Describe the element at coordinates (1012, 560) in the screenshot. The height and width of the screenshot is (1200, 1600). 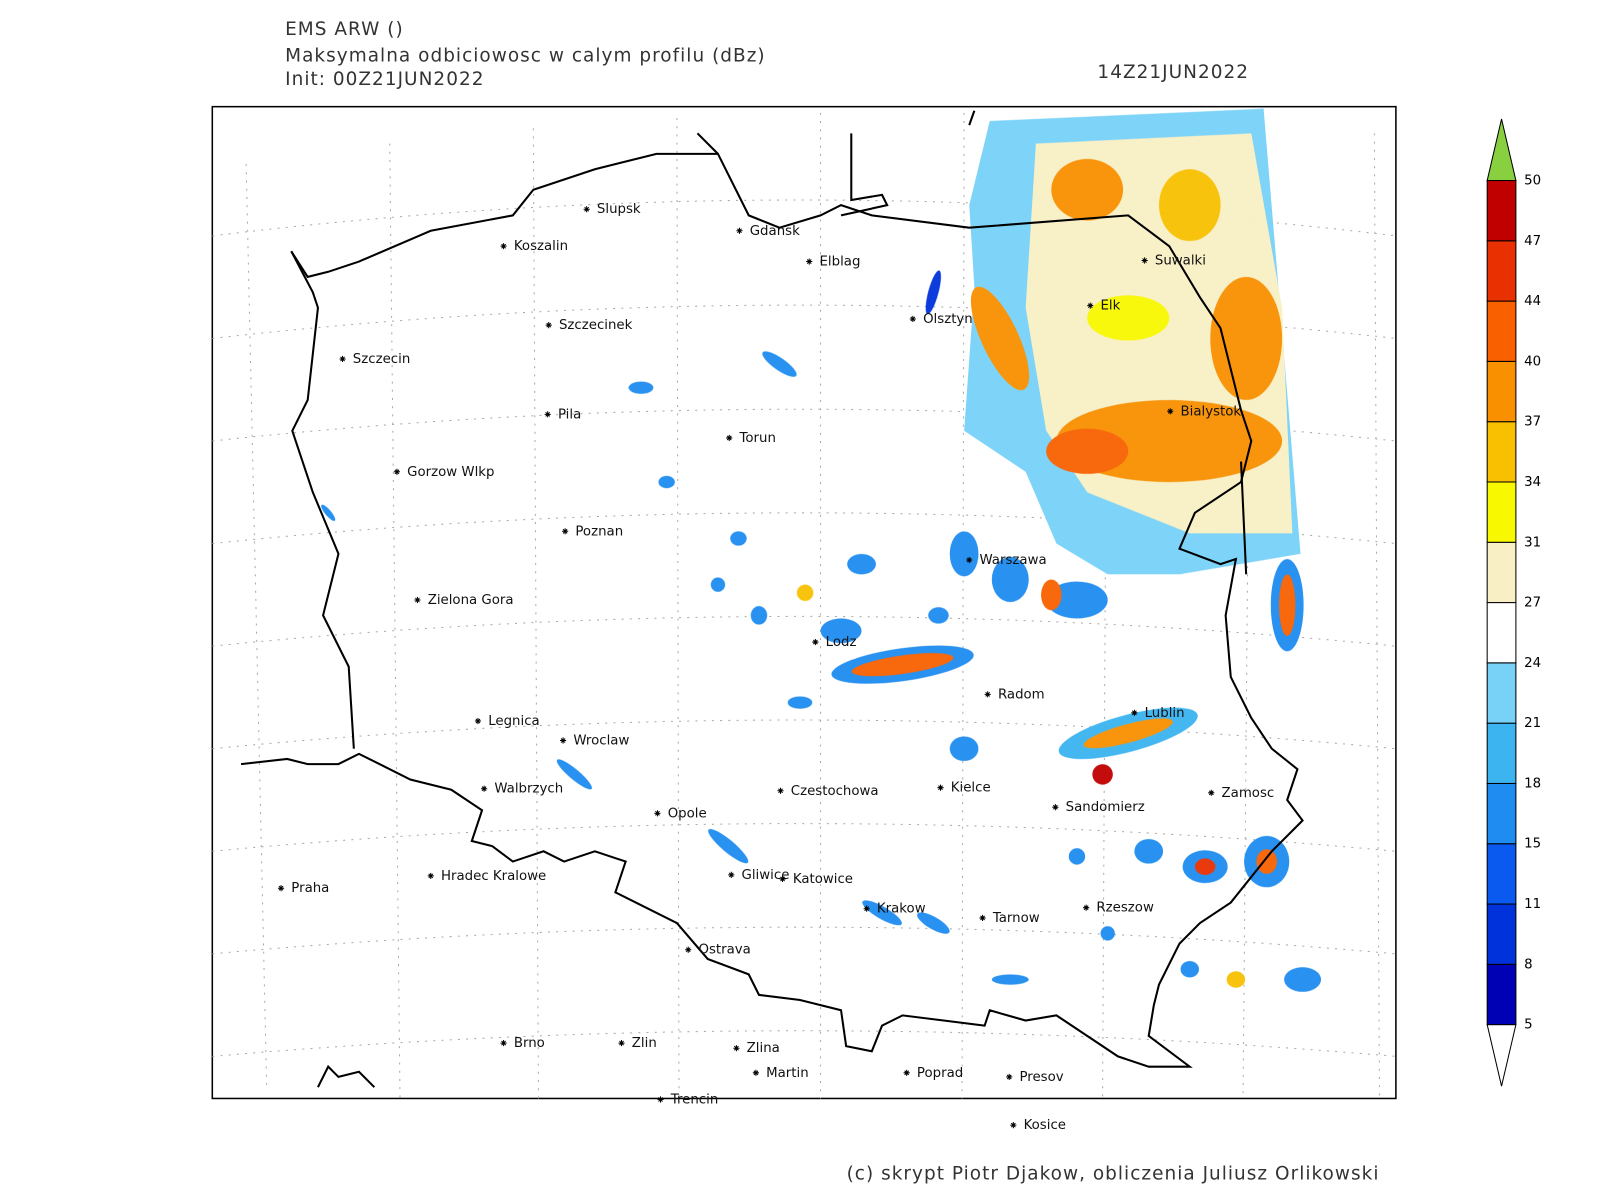
I see `city-label: Warszawa` at that location.